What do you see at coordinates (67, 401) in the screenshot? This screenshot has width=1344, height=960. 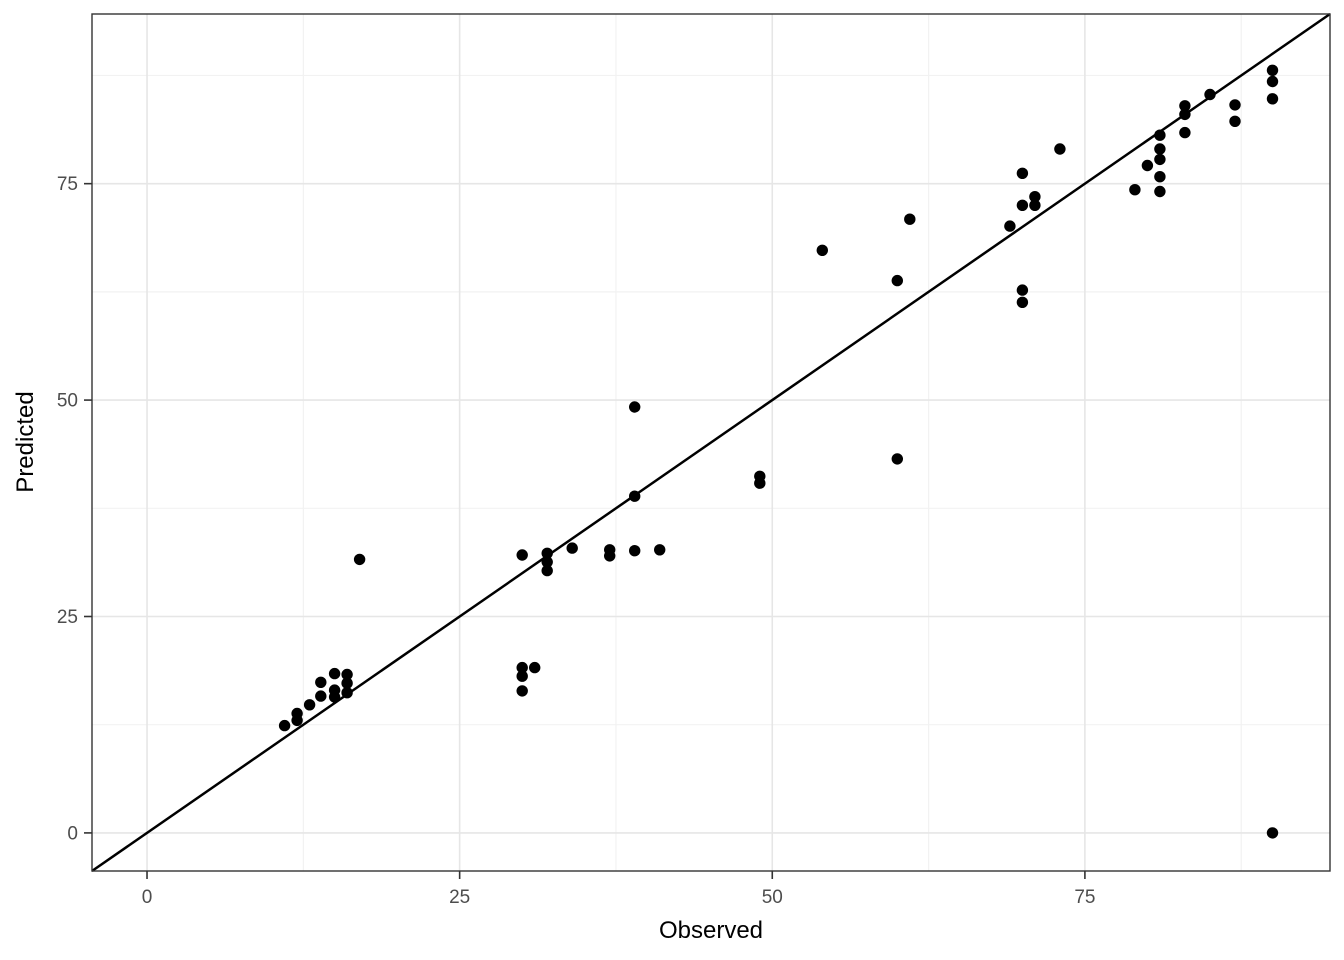 I see `y-tick-label: 50` at bounding box center [67, 401].